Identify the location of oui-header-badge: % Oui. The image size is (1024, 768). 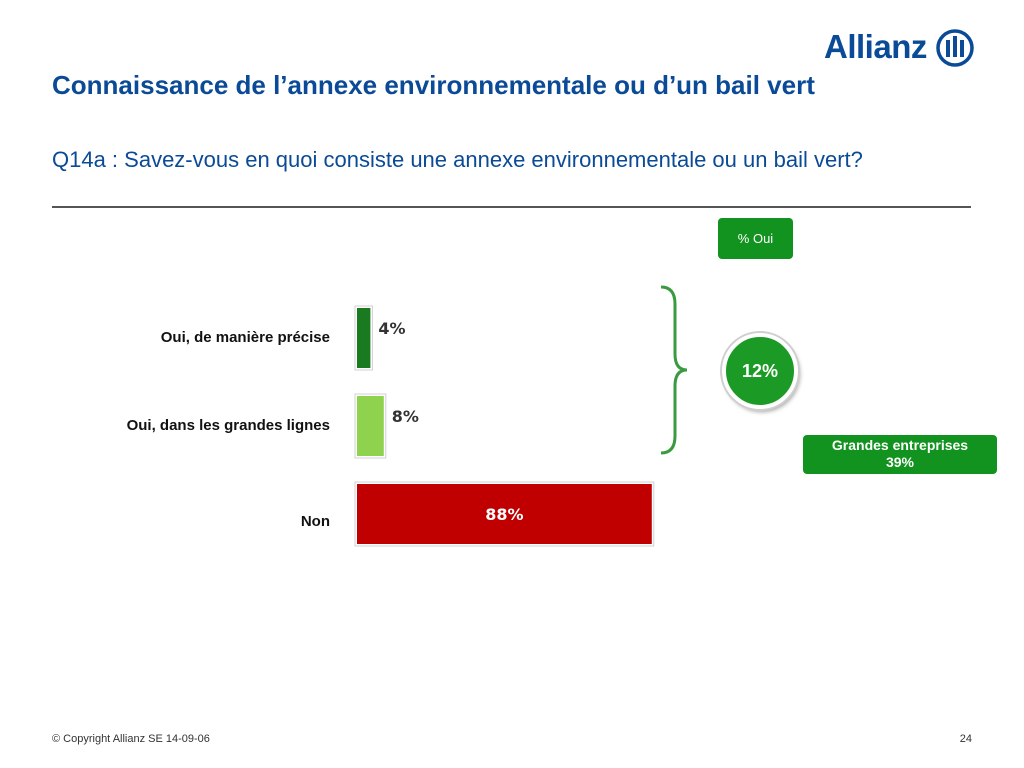
(755, 238).